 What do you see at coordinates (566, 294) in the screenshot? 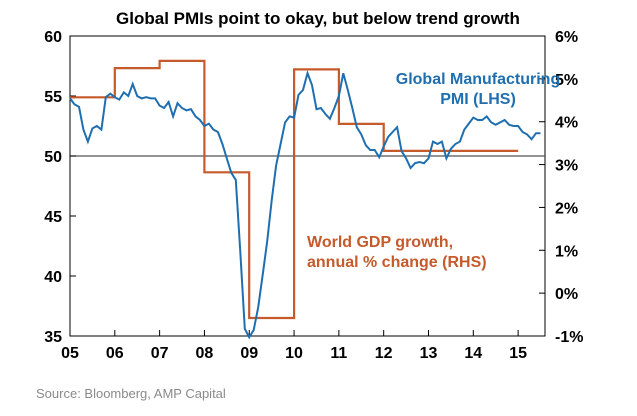
I see `y-right-tick-label: 0%` at bounding box center [566, 294].